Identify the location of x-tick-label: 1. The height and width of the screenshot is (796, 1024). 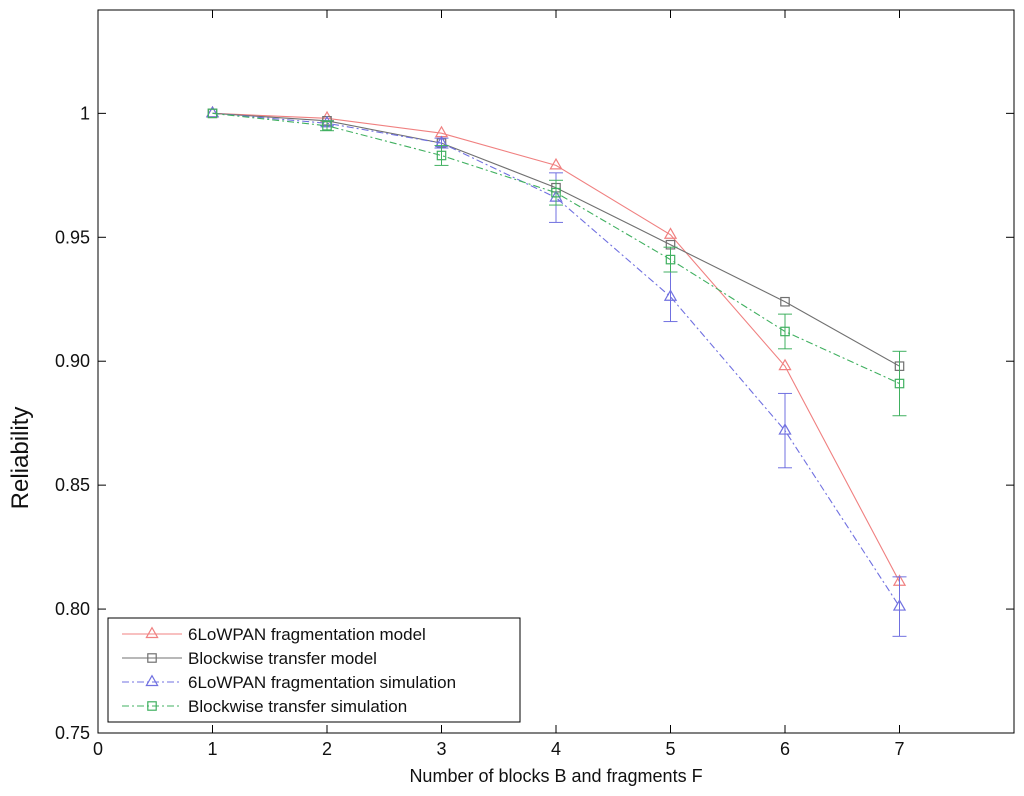
(212, 749).